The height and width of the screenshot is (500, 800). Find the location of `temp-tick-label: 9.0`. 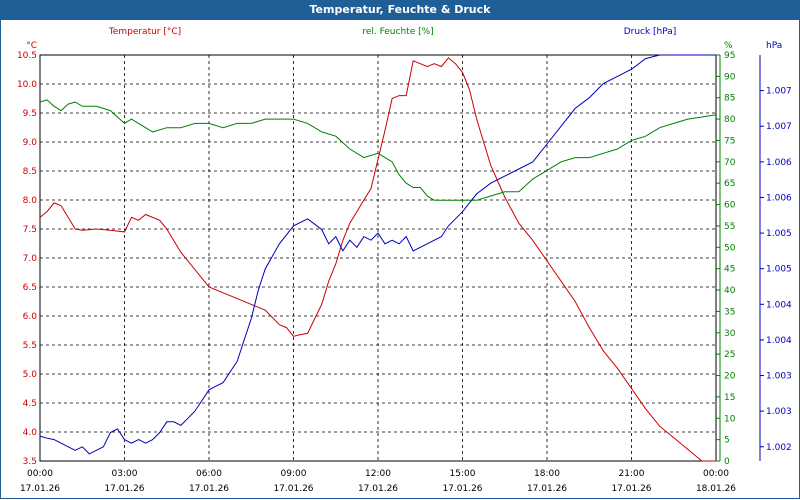

temp-tick-label: 9.0 is located at coordinates (30, 143).